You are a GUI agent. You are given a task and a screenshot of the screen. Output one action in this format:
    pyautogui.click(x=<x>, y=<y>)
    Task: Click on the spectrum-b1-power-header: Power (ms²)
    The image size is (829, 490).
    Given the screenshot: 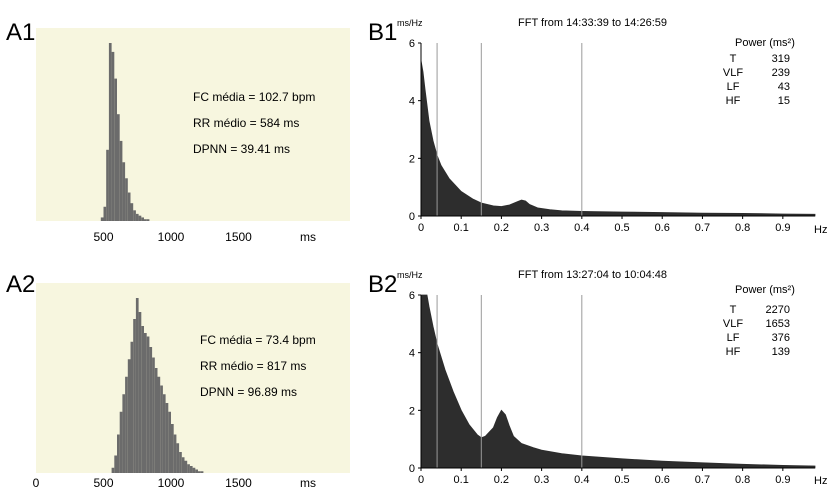 What is the action you would take?
    pyautogui.click(x=765, y=43)
    